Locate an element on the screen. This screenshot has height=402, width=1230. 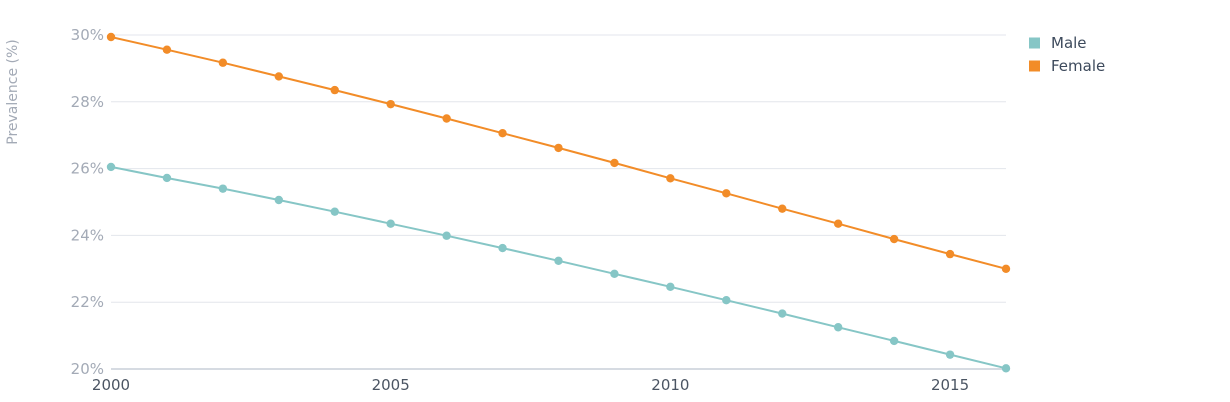
y-axis-ticks: 20% 22% 24% 26% 28% 30% is located at coordinates (87, 202).